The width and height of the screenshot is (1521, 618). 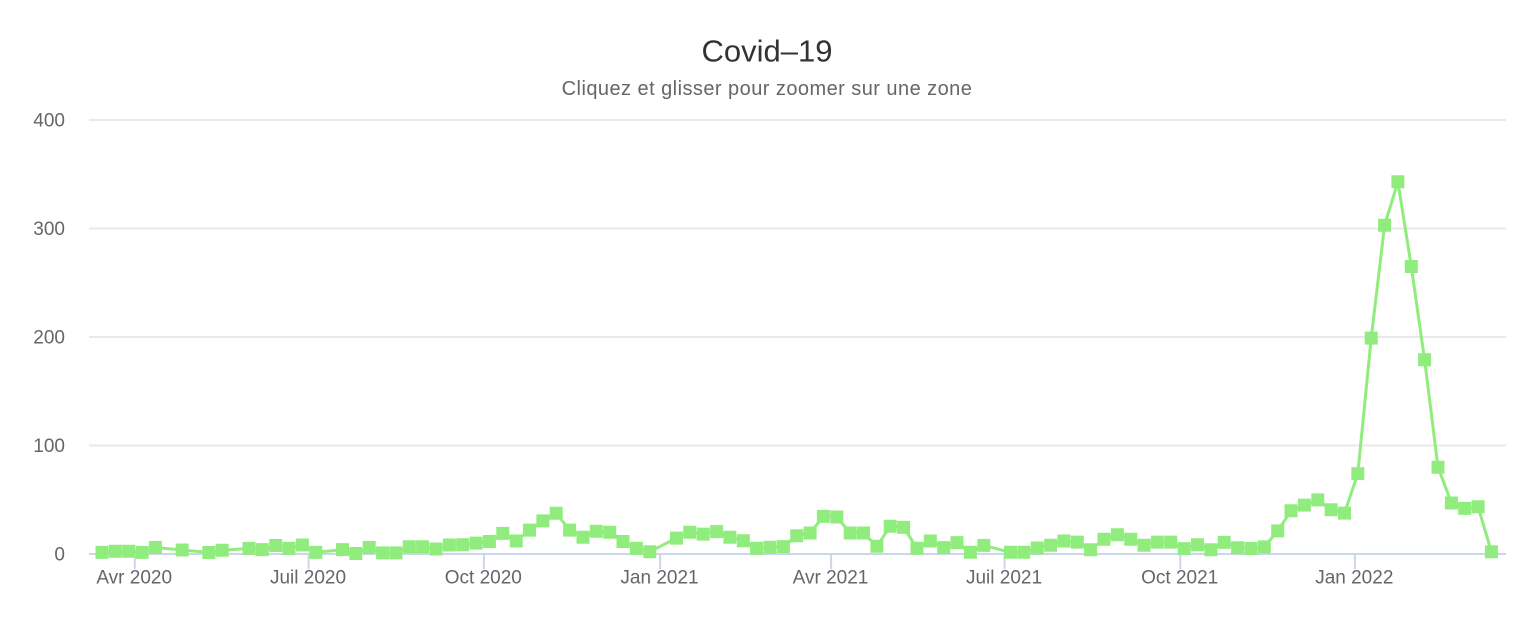 What do you see at coordinates (49, 121) in the screenshot?
I see `svg-text: 400` at bounding box center [49, 121].